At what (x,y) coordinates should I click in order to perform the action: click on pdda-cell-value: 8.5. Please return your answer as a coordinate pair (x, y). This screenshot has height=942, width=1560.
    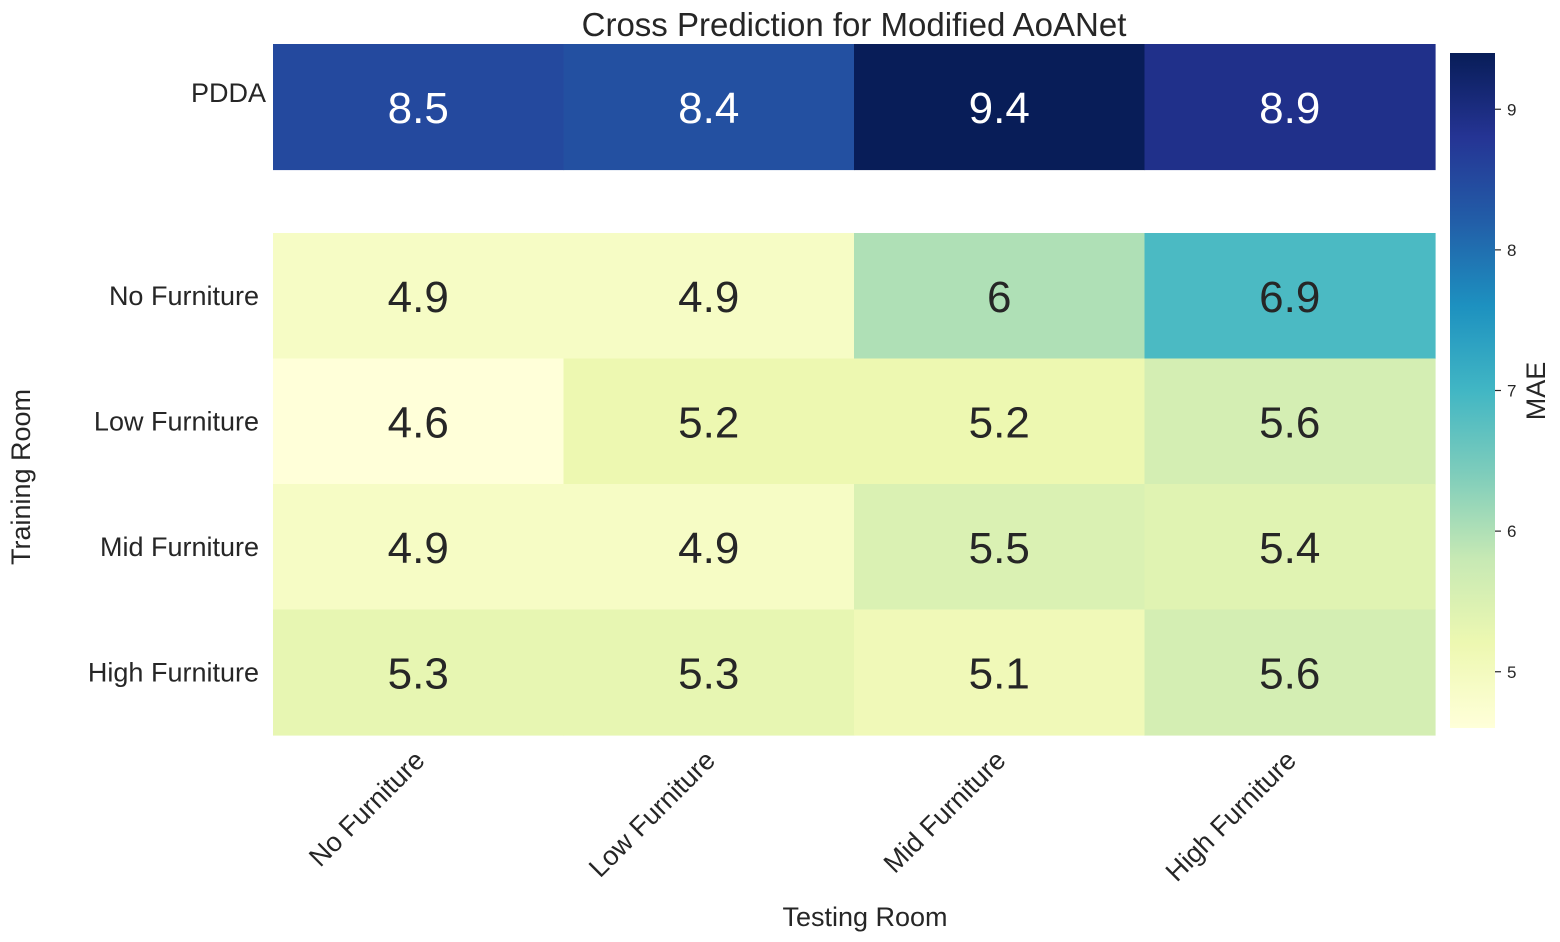
    Looking at the image, I should click on (418, 108).